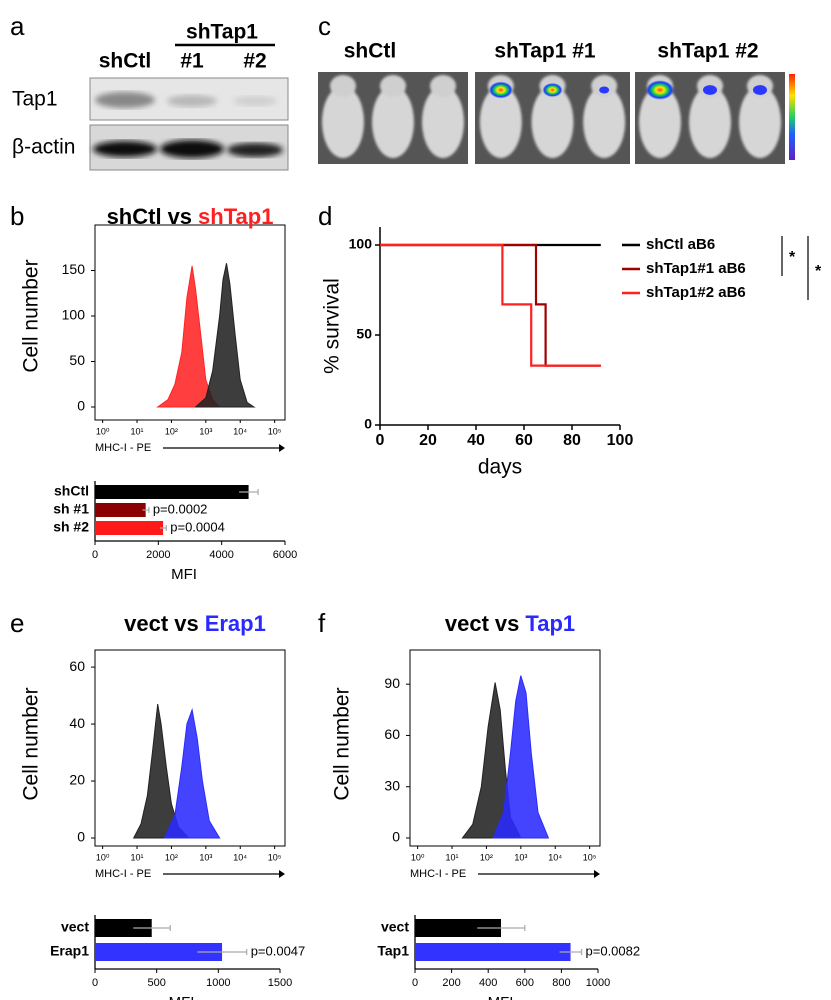  What do you see at coordinates (392, 683) in the screenshot?
I see `y-tick-label: 90` at bounding box center [392, 683].